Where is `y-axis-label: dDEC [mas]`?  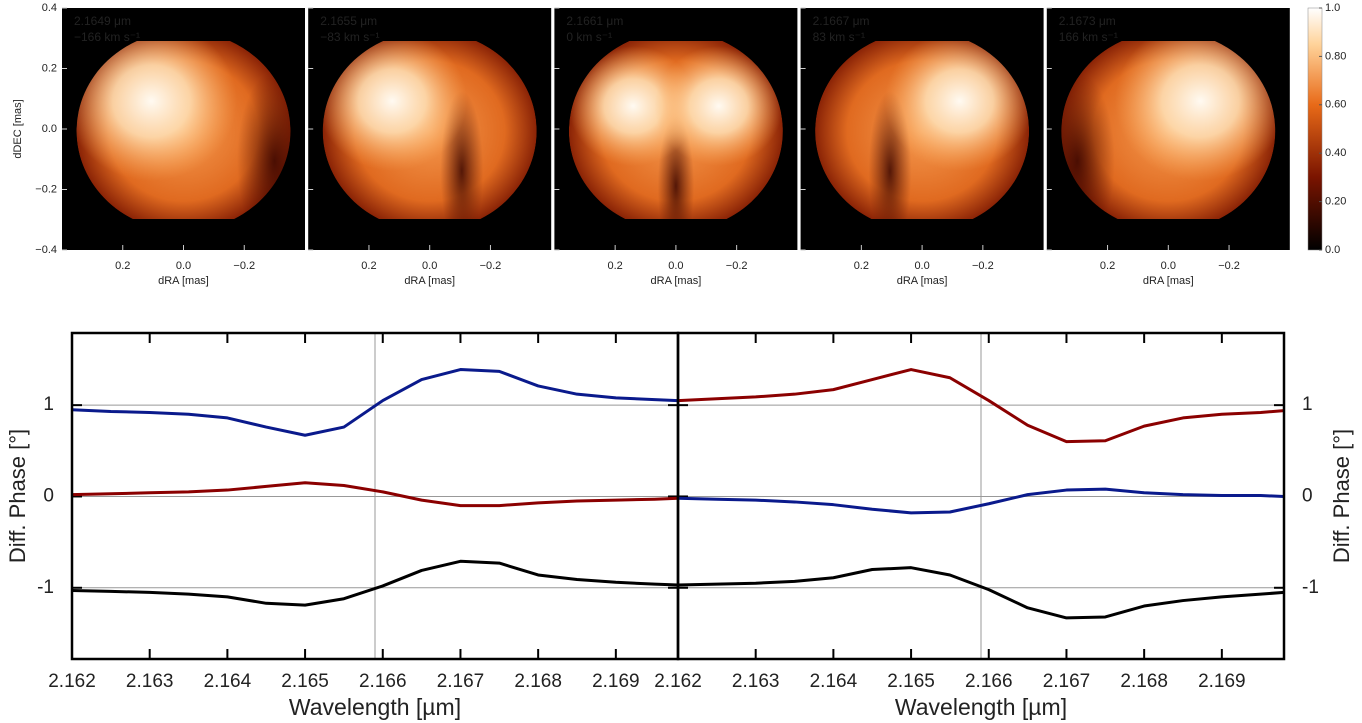
y-axis-label: dDEC [mas] is located at coordinates (18, 128).